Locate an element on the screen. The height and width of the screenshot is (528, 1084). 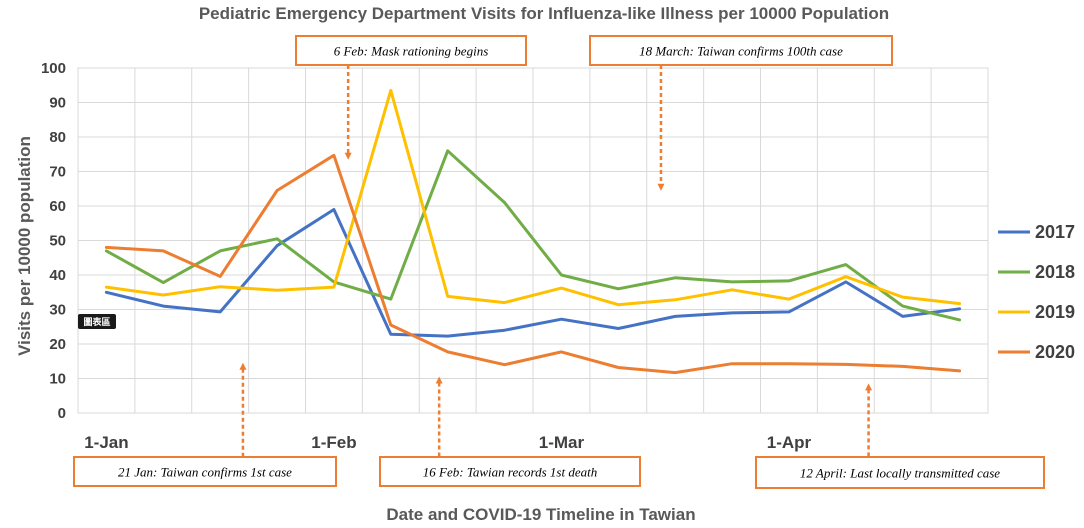
legend-label-2017: 2017 is located at coordinates (1055, 232).